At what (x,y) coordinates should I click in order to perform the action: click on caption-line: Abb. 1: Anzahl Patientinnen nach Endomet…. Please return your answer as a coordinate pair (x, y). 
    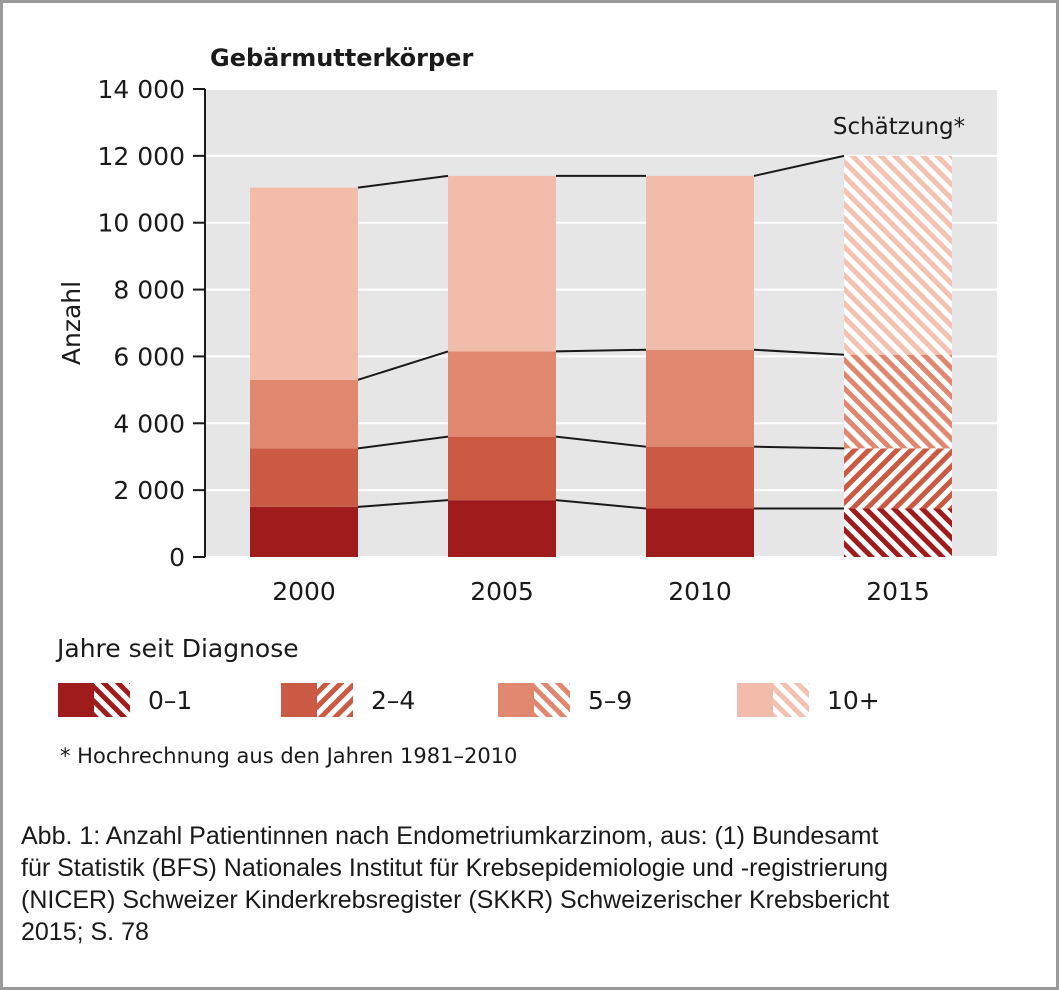
    Looking at the image, I should click on (450, 836).